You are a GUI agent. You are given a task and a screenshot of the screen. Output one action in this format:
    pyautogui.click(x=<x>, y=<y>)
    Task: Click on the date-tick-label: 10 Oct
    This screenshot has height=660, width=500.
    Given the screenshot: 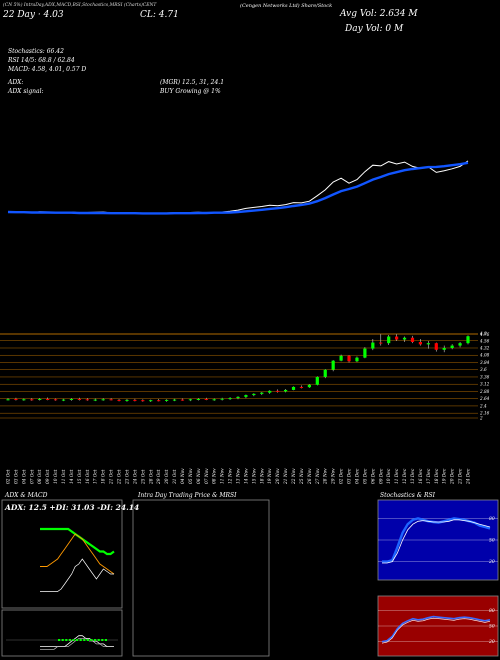 What is the action you would take?
    pyautogui.click(x=56, y=476)
    